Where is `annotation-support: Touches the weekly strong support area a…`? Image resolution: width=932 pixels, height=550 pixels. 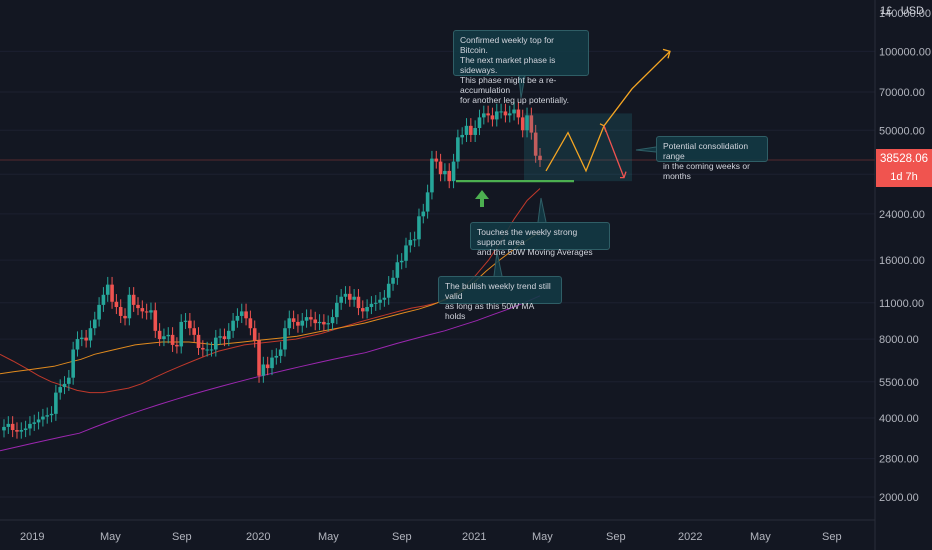 annotation-support: Touches the weekly strong support area a… is located at coordinates (540, 239).